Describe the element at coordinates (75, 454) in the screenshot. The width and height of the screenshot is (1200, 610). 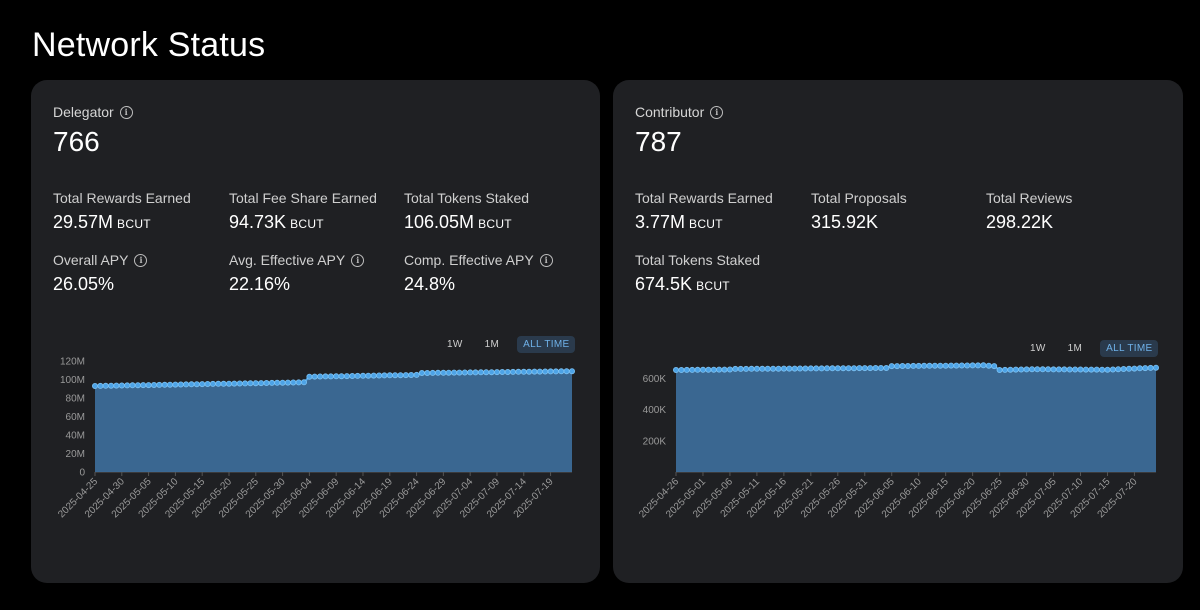
I see `y-tick-label: 20M` at that location.